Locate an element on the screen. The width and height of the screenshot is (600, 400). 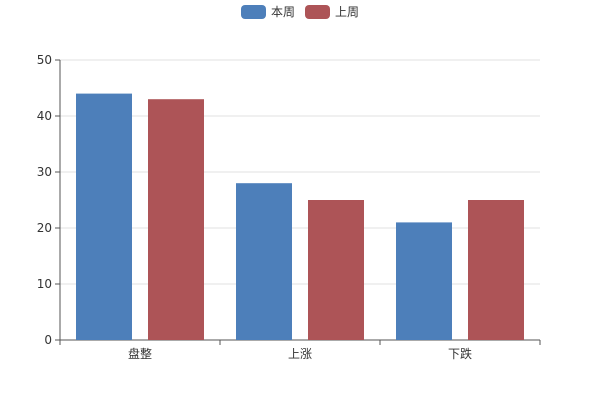
y-tick-label: 0 is located at coordinates (48, 340).